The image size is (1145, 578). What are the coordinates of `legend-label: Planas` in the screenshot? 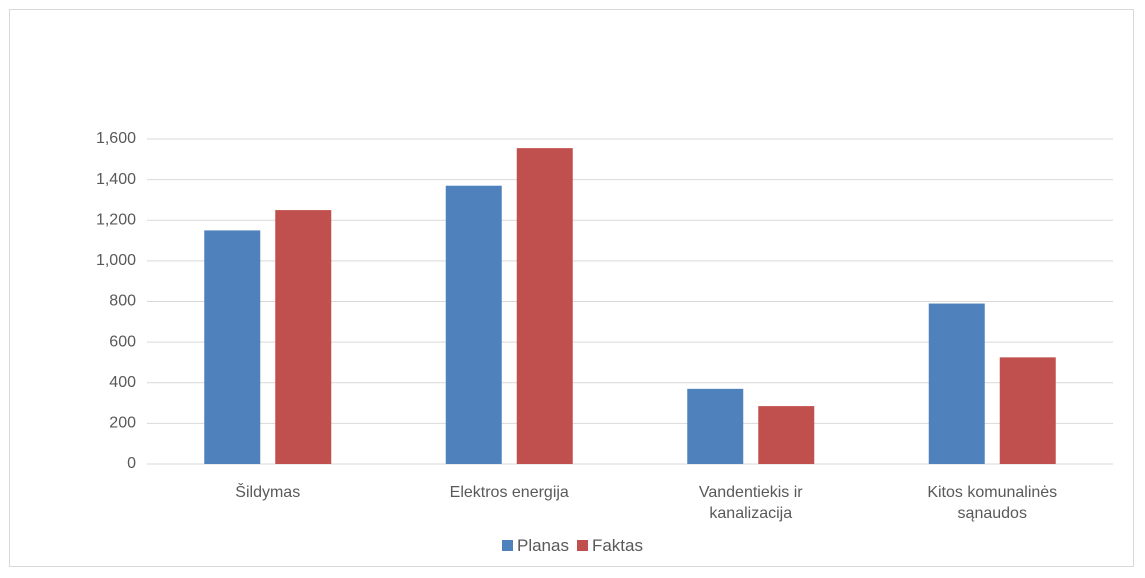 It's located at (542, 545).